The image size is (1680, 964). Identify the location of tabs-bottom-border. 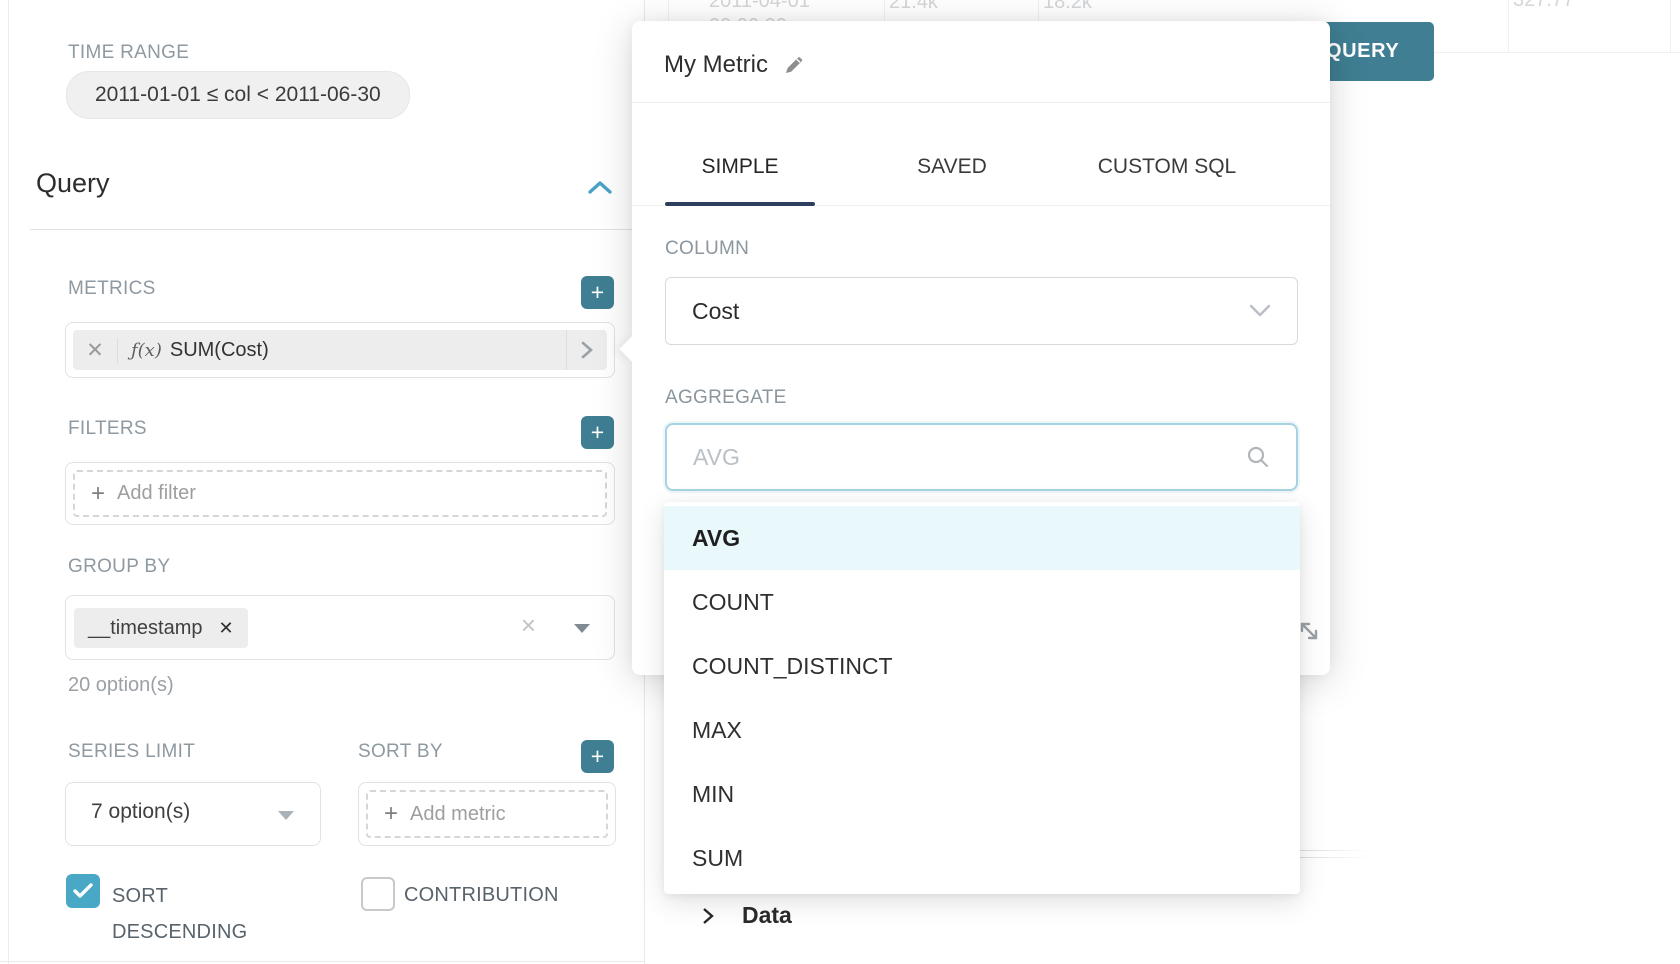
(981, 205).